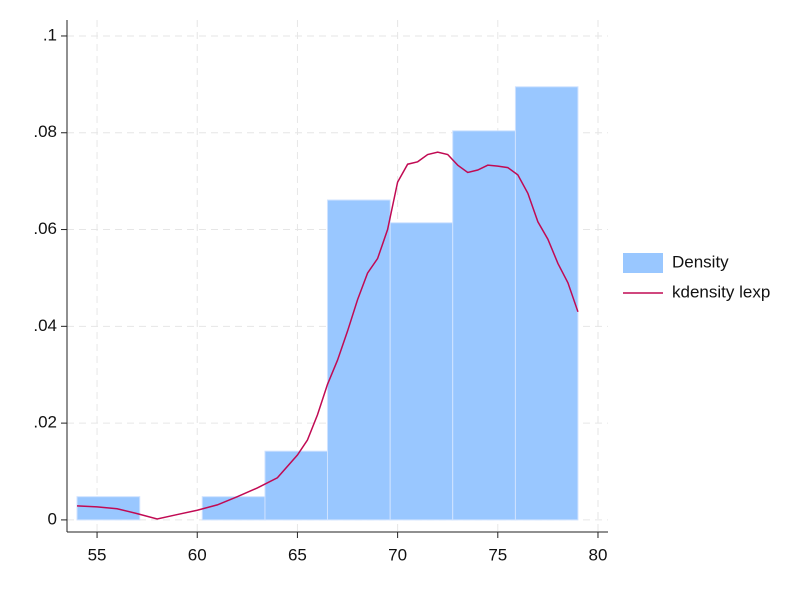  What do you see at coordinates (643, 263) in the screenshot?
I see `legend-swatch` at bounding box center [643, 263].